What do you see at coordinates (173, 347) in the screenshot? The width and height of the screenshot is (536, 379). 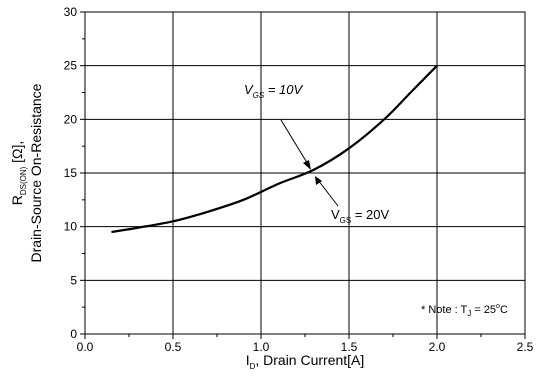 I see `x-tick-label: 0.5` at bounding box center [173, 347].